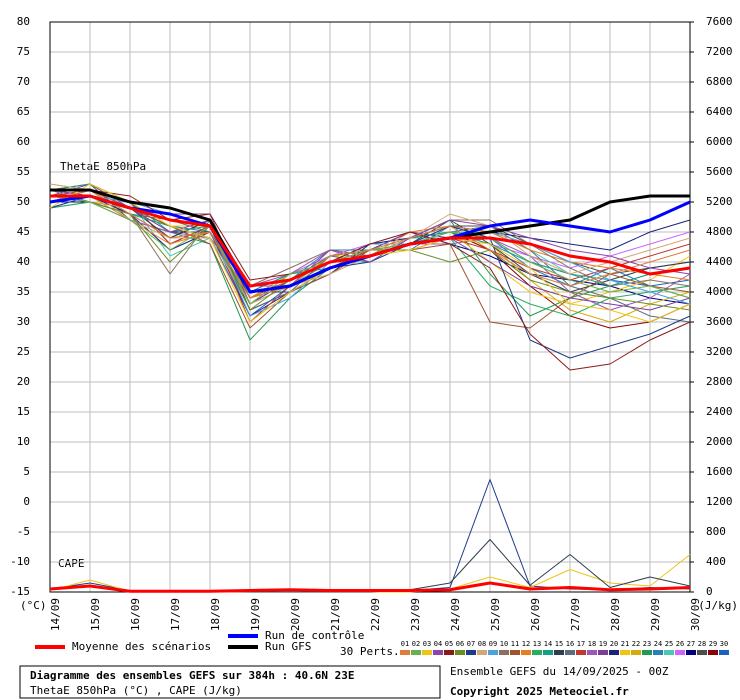 Image resolution: width=740 pixels, height=700 pixels. I want to click on legend-label: 15, so click(559, 644).